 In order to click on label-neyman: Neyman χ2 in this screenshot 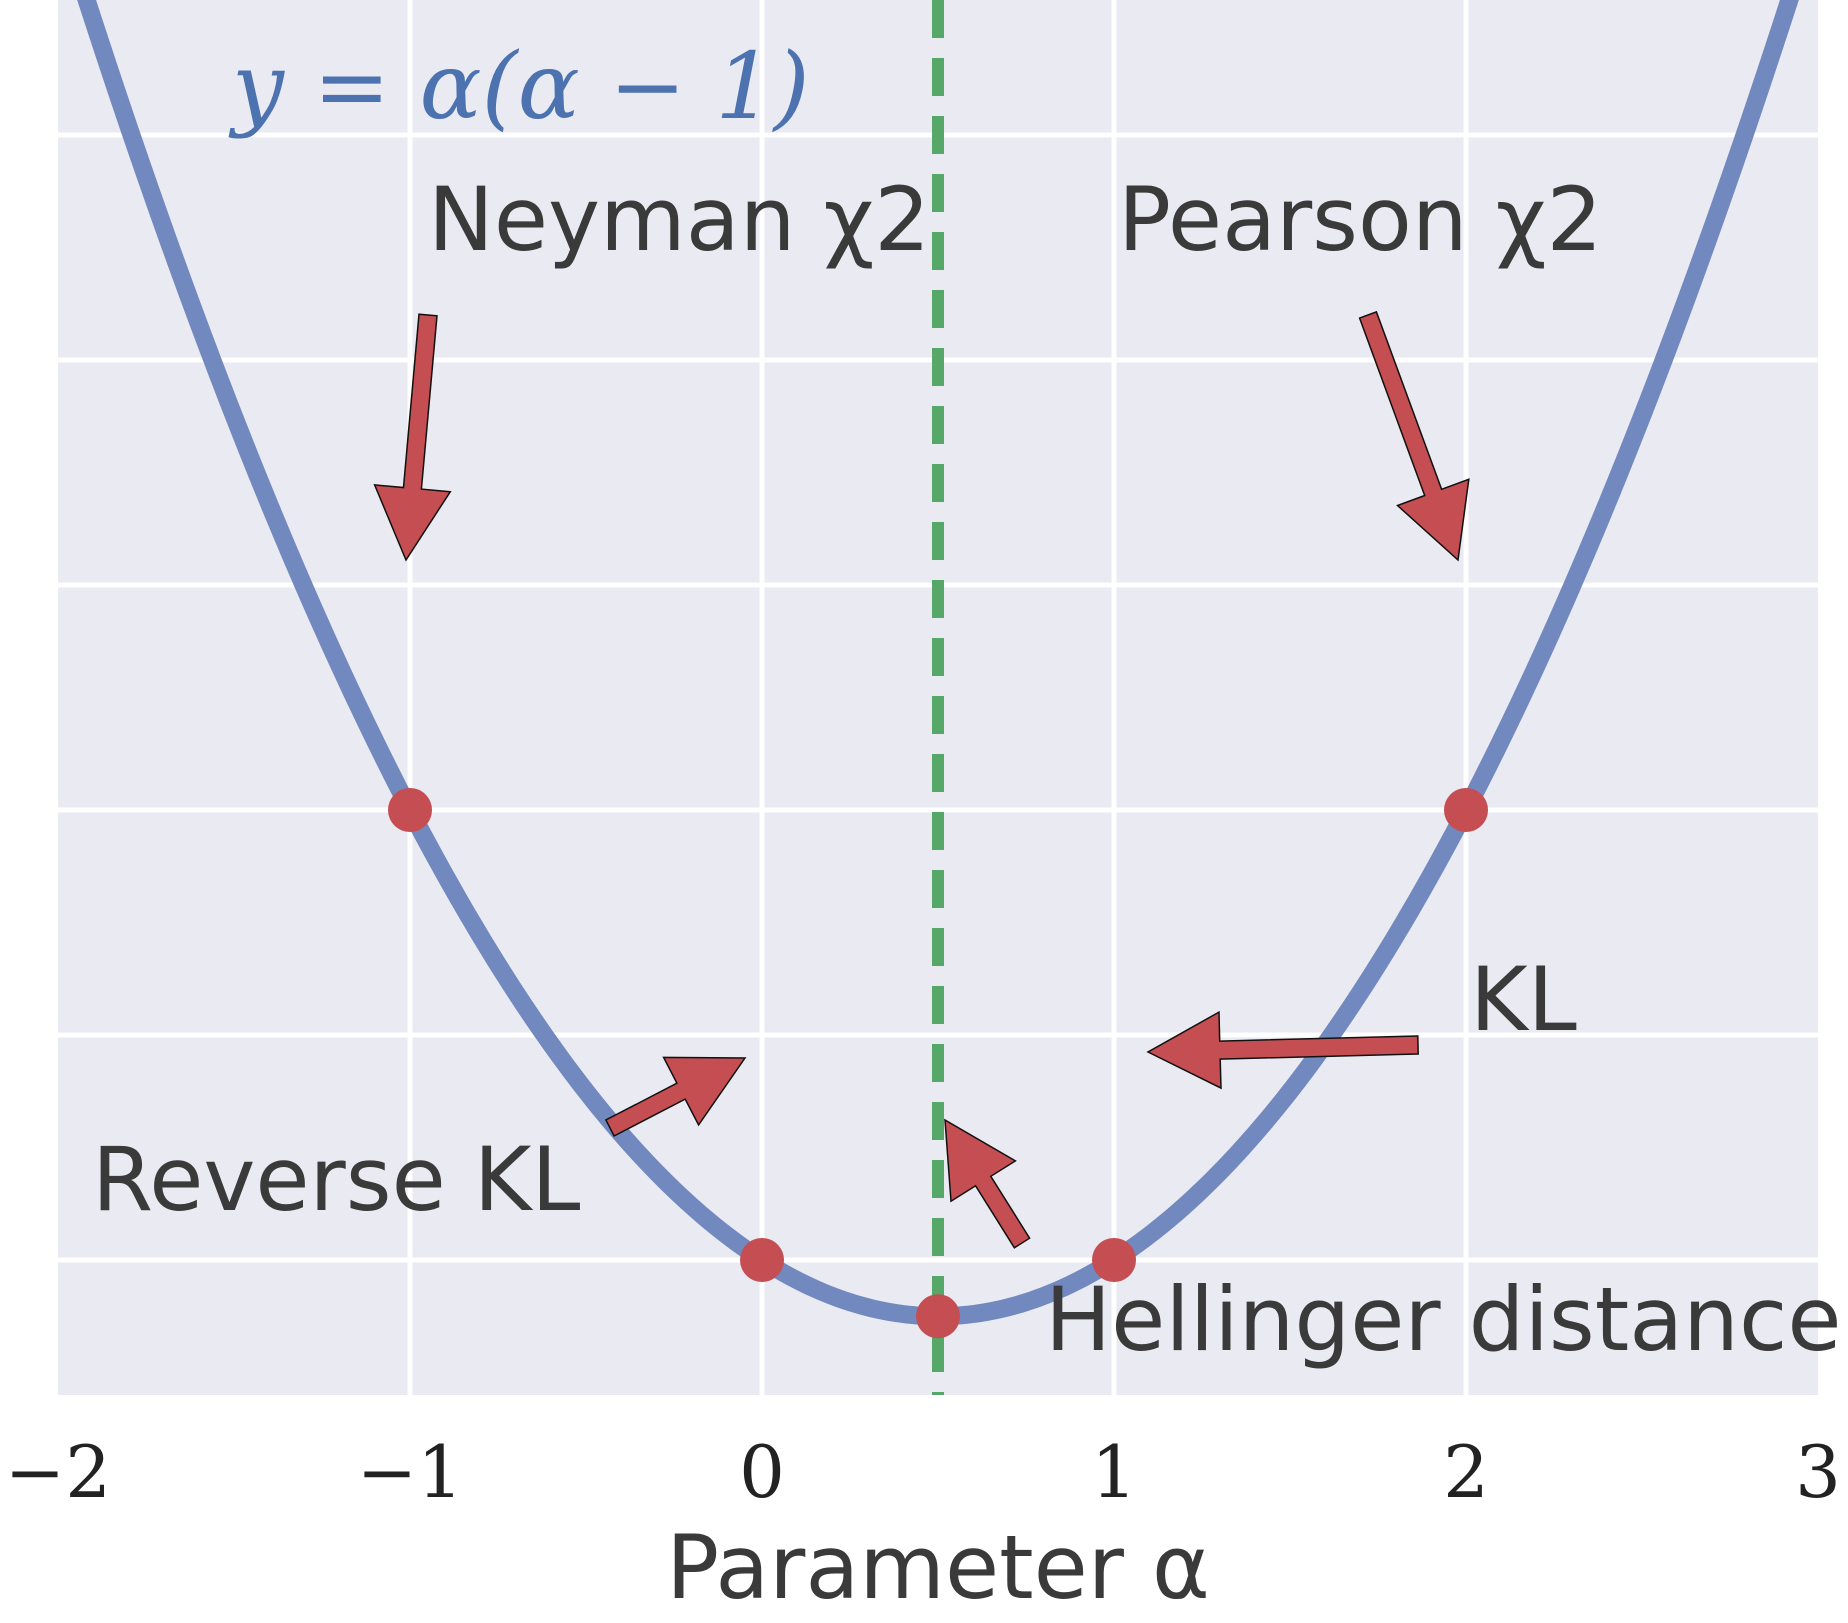, I will do `click(679, 219)`.